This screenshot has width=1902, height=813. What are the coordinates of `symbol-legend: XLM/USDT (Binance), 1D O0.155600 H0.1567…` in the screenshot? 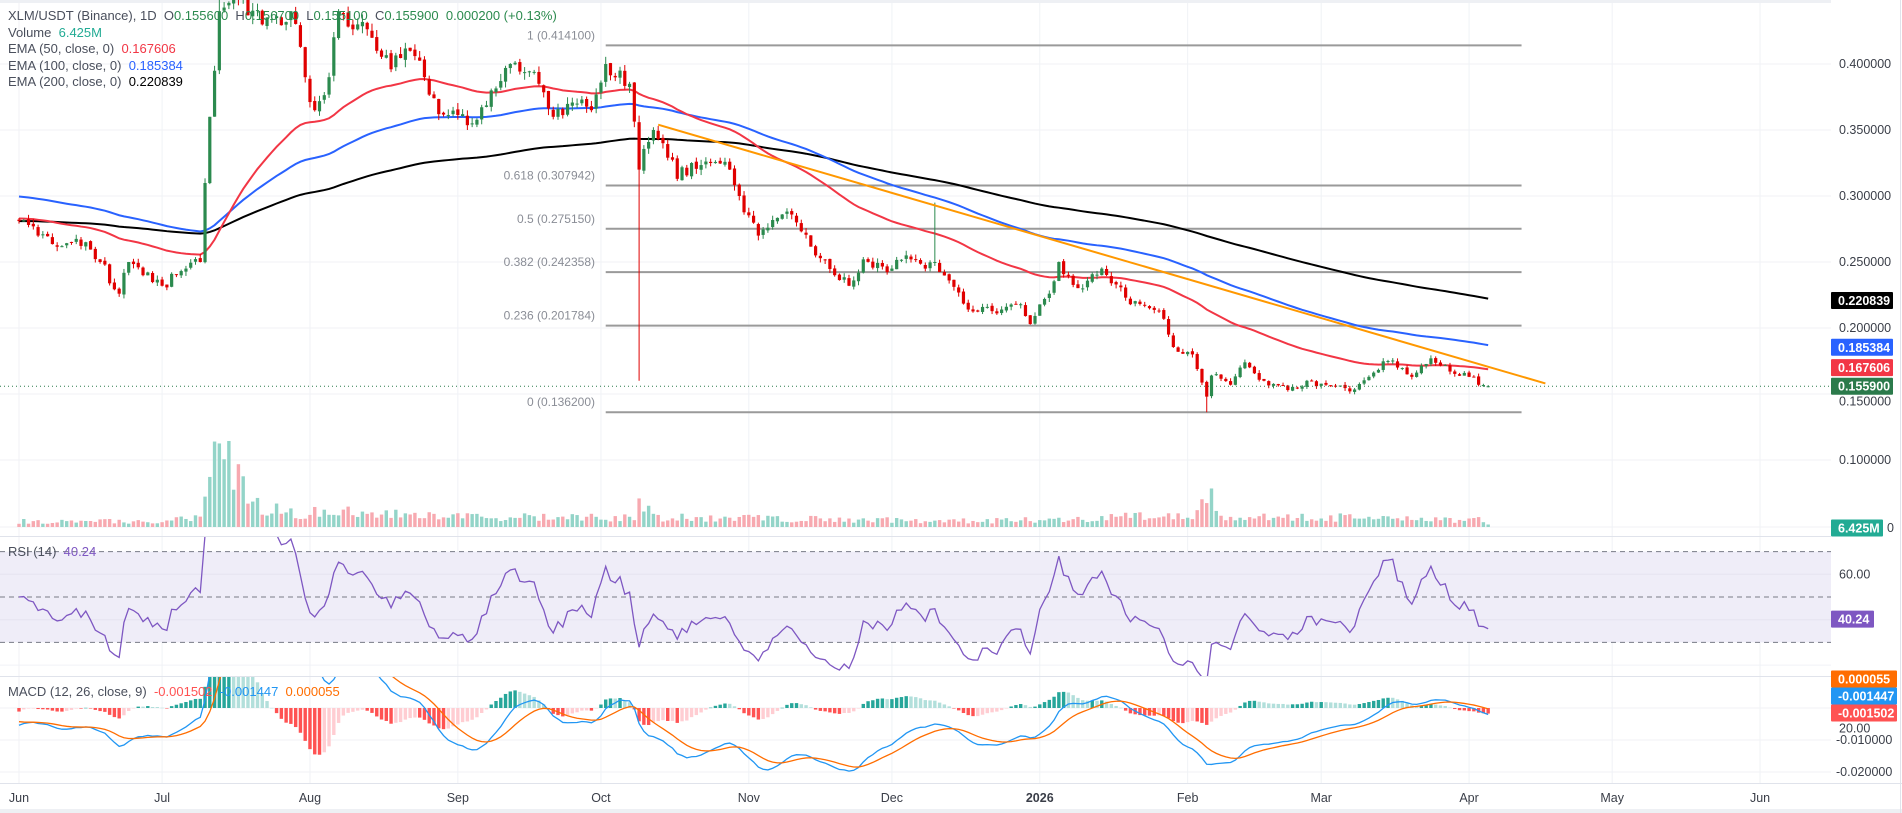 It's located at (282, 16).